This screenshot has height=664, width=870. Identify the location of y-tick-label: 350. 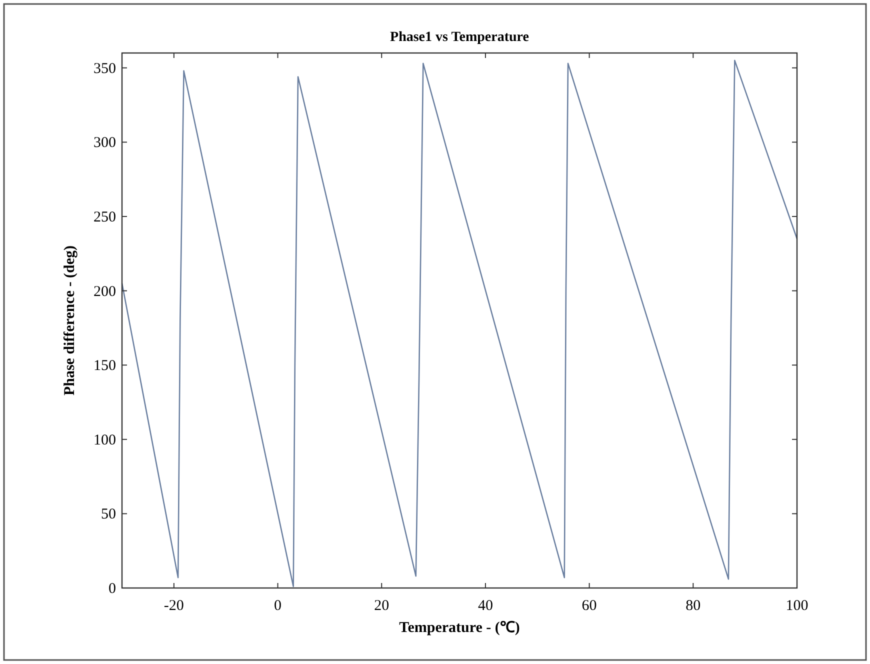
(105, 68).